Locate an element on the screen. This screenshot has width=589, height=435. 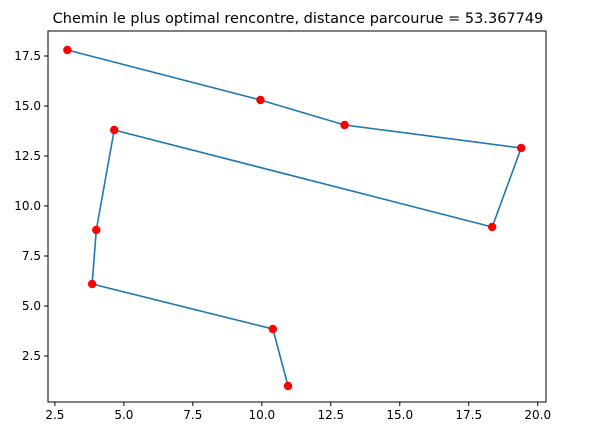
x-tick-label: 7.5 is located at coordinates (192, 415).